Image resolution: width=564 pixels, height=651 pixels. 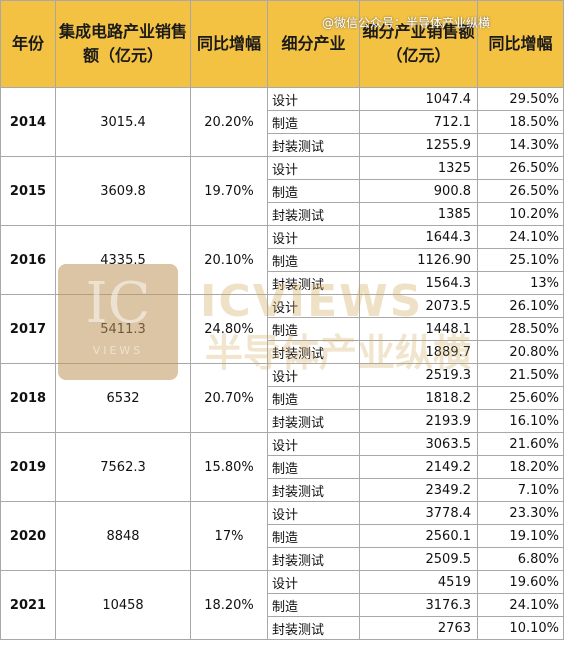 I want to click on table-row: 2014 3015.4 20.20% 设计 1047.4 29.50%, so click(x=282, y=122).